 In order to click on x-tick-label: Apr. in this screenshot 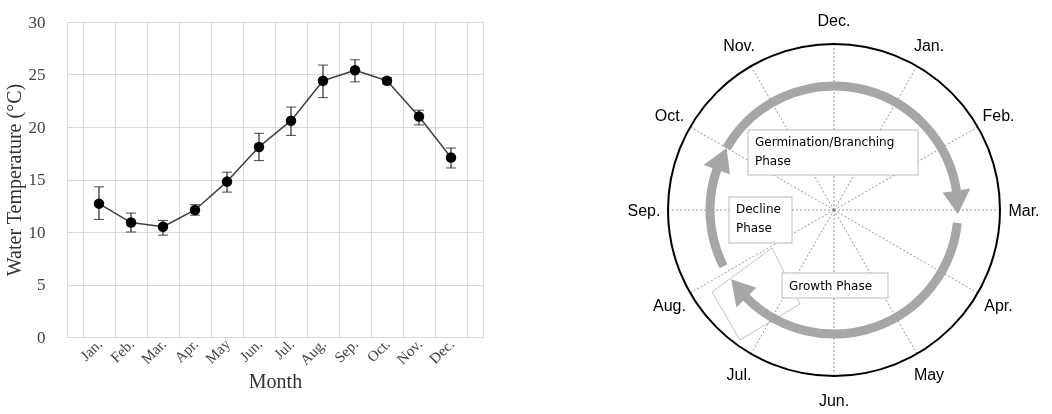, I will do `click(186, 350)`.